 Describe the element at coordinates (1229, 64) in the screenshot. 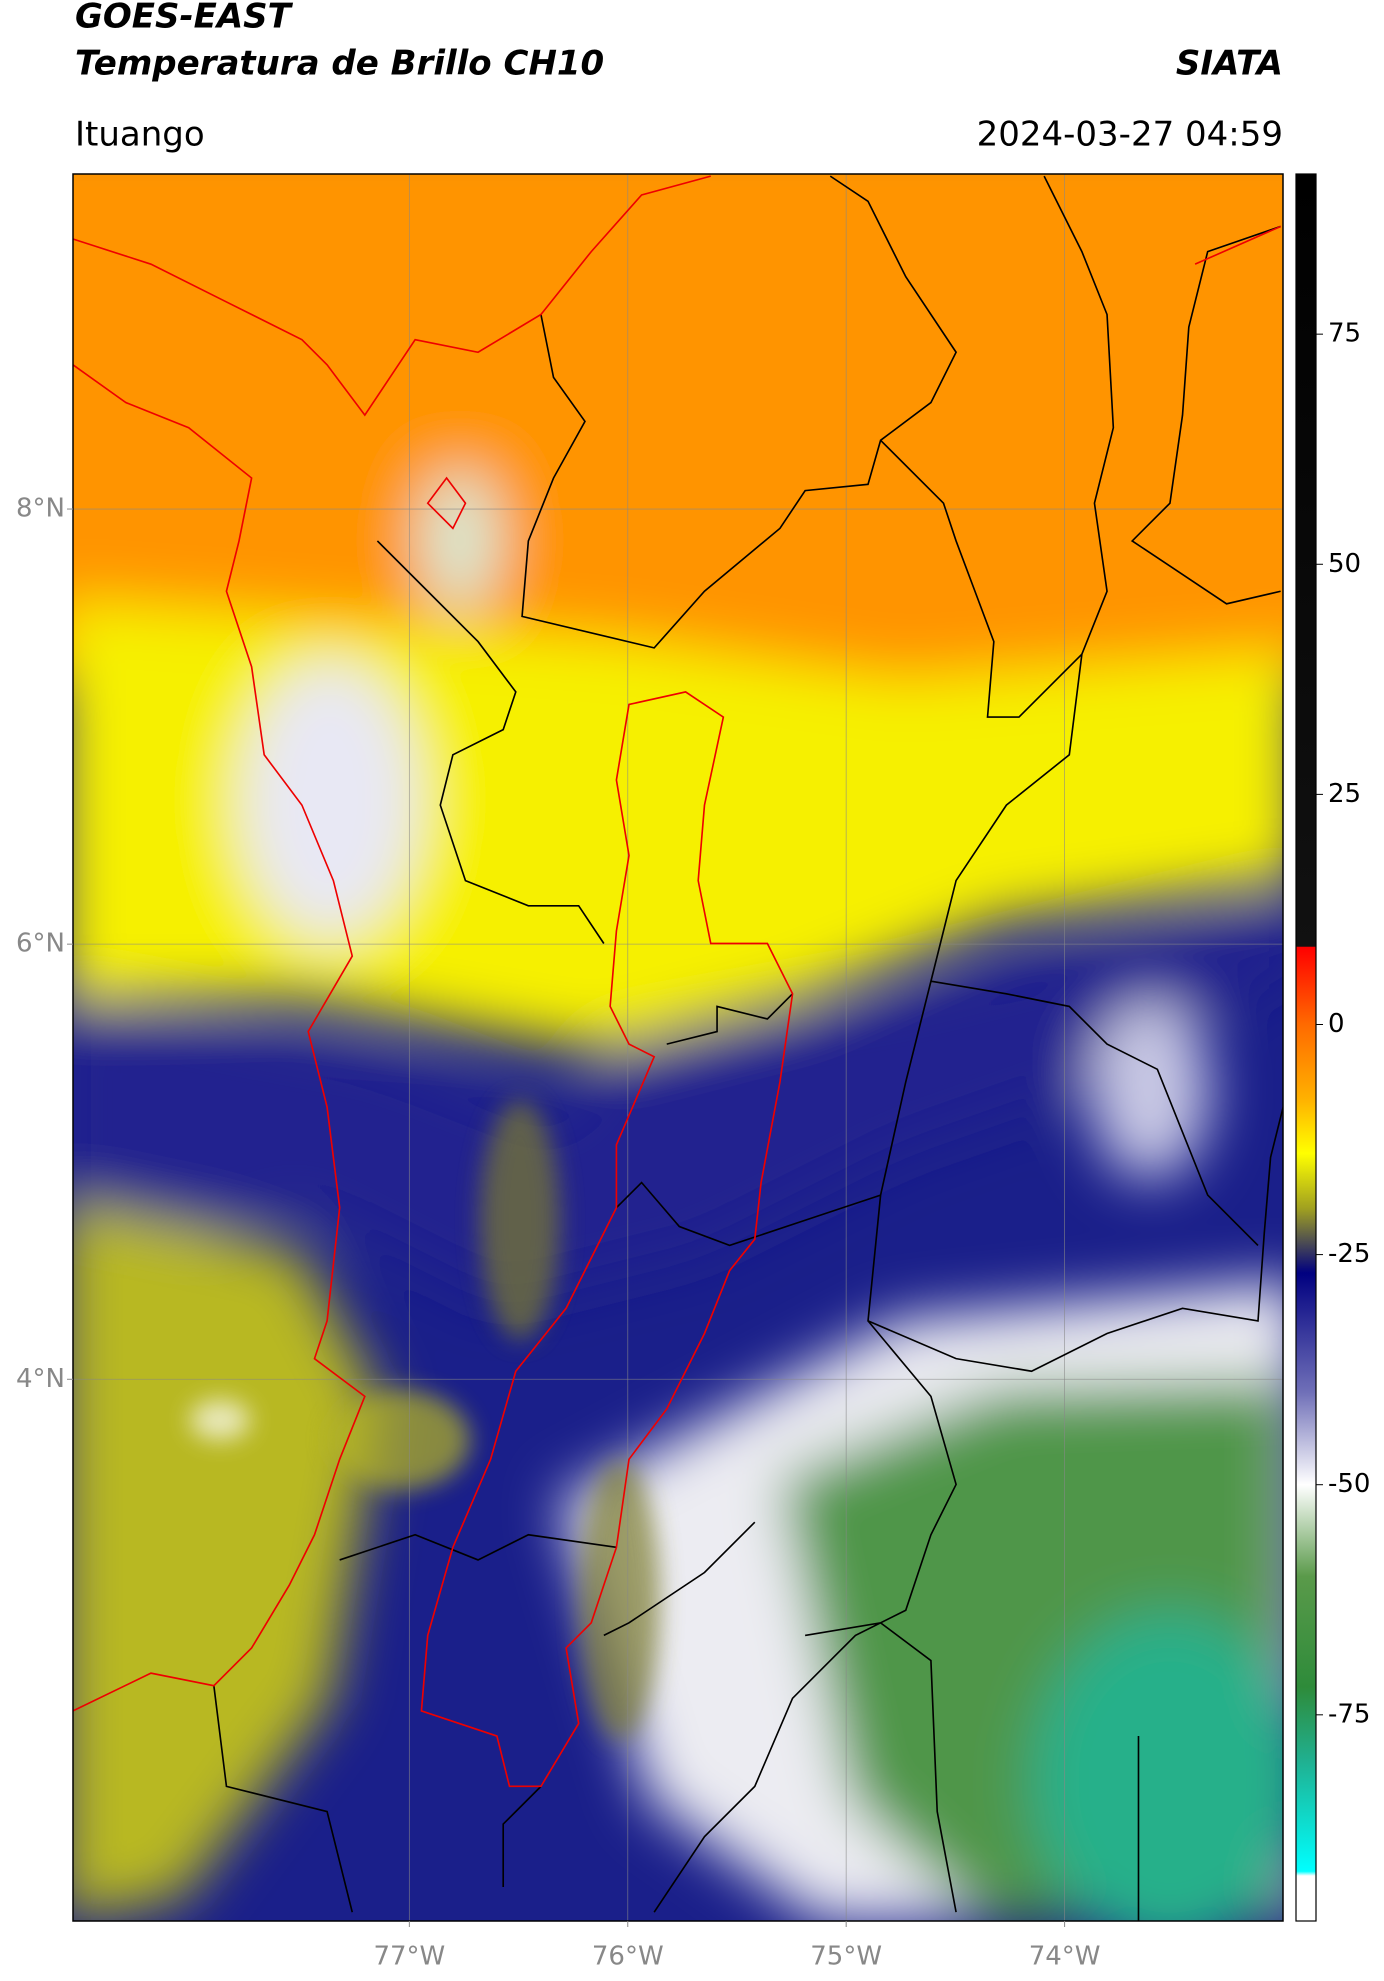

I see `source: SIATA` at that location.